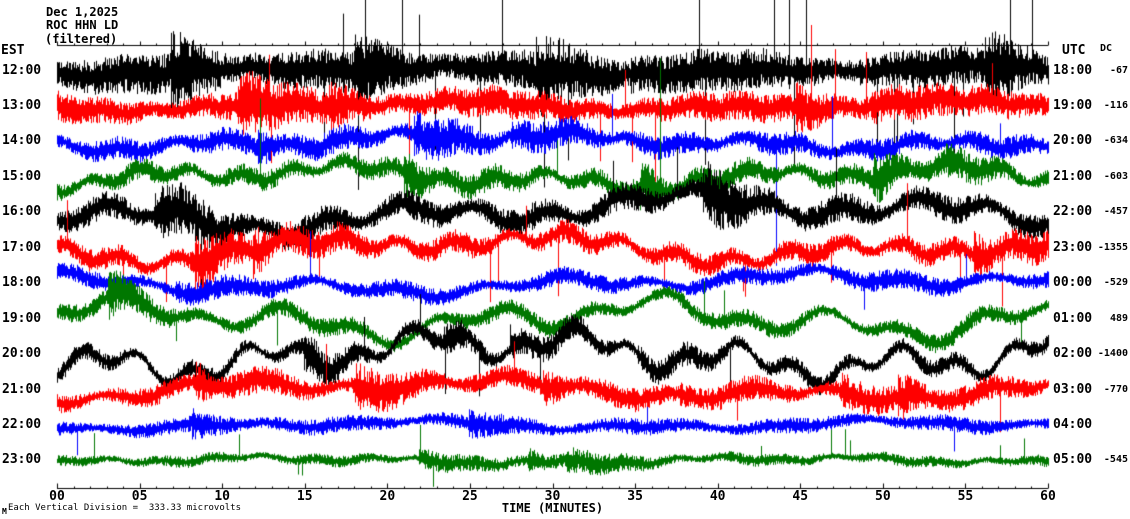  I want to click on dc-value: -634, so click(1115, 141).